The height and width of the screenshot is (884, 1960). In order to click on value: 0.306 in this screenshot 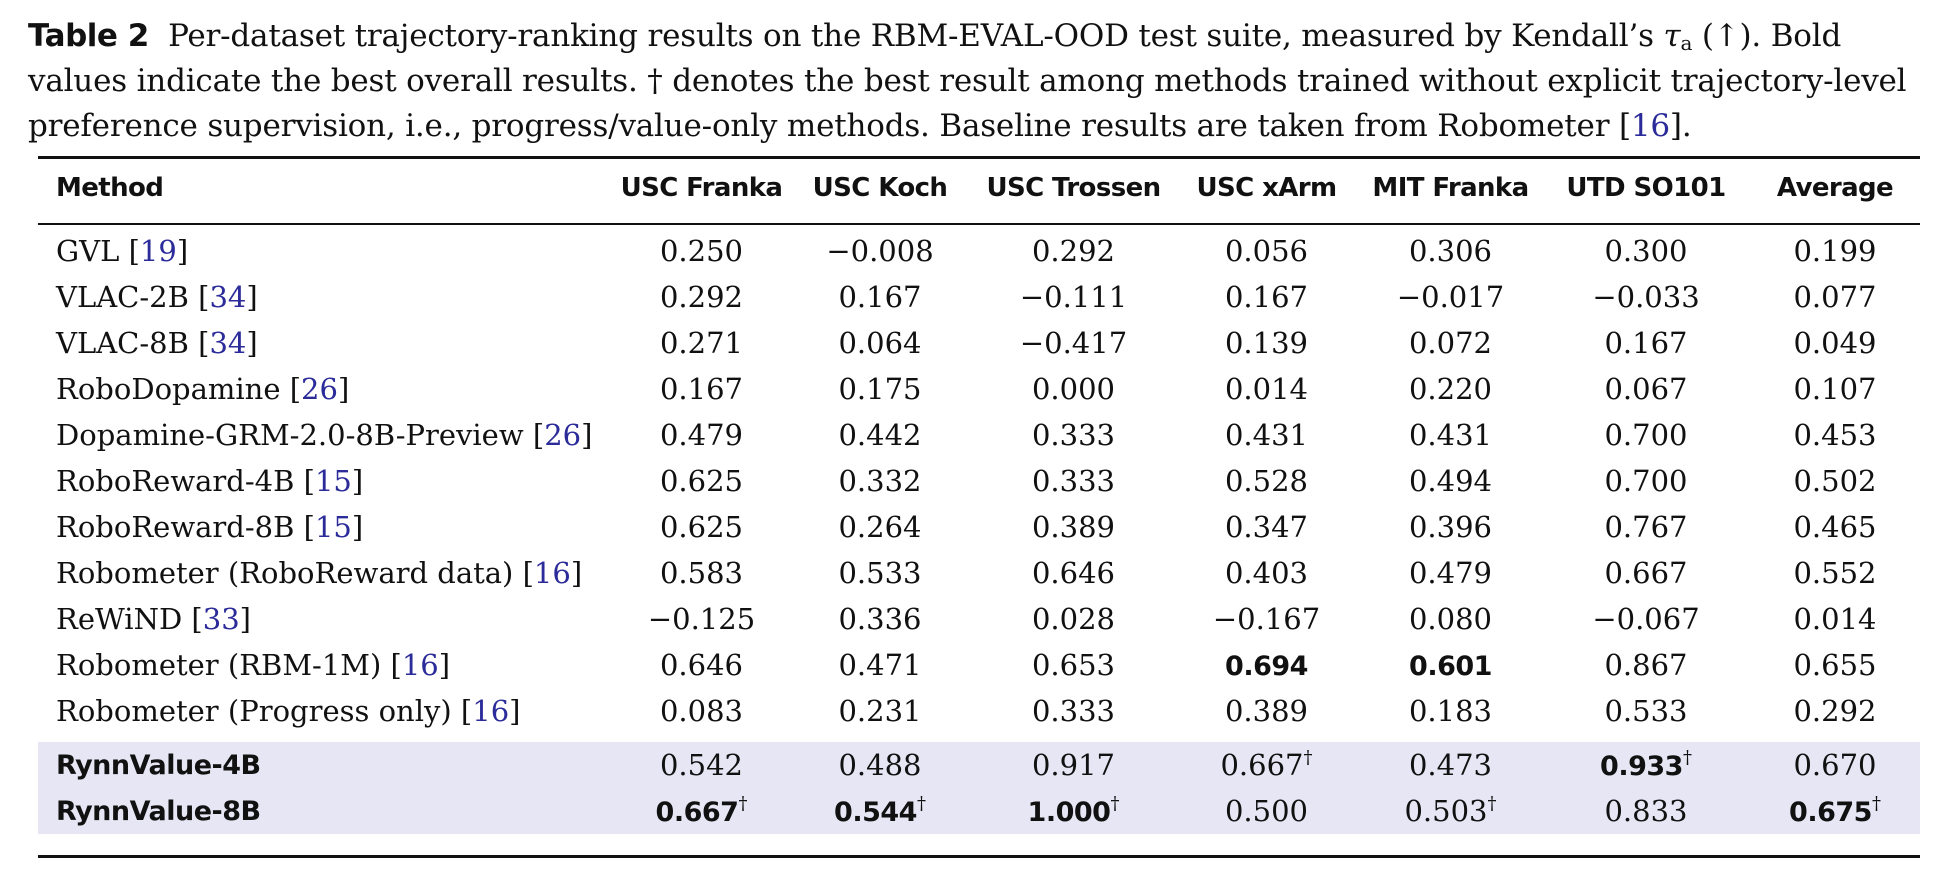, I will do `click(1450, 251)`.